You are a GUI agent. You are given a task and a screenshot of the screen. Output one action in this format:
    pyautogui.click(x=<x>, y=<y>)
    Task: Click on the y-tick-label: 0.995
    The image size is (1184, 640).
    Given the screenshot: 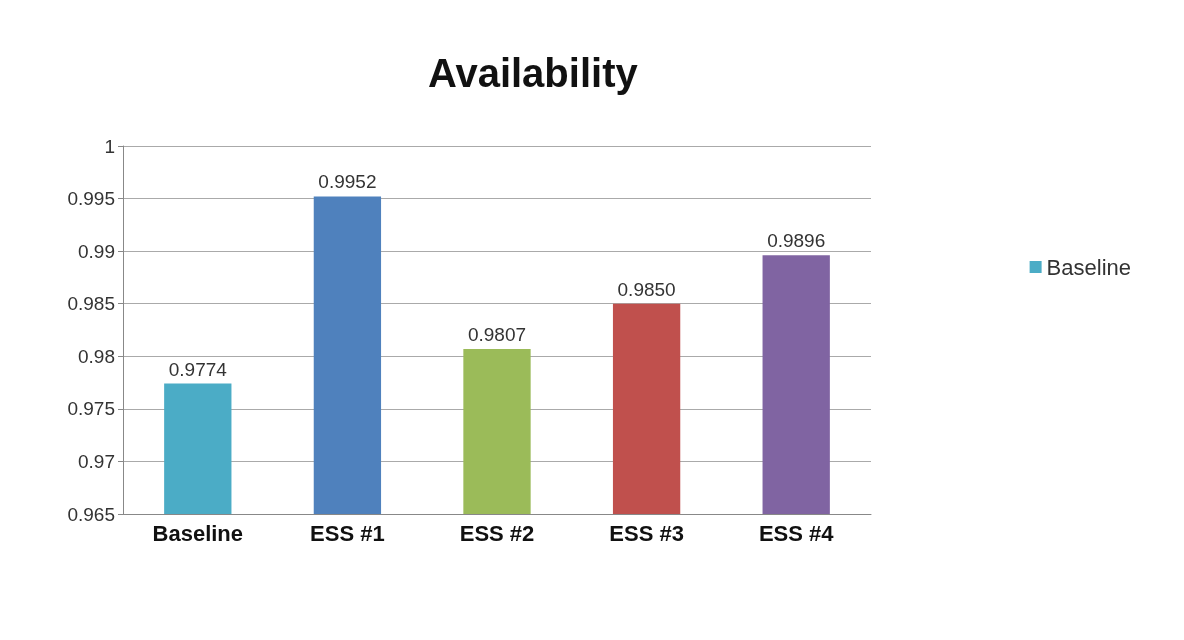 What is the action you would take?
    pyautogui.click(x=91, y=199)
    